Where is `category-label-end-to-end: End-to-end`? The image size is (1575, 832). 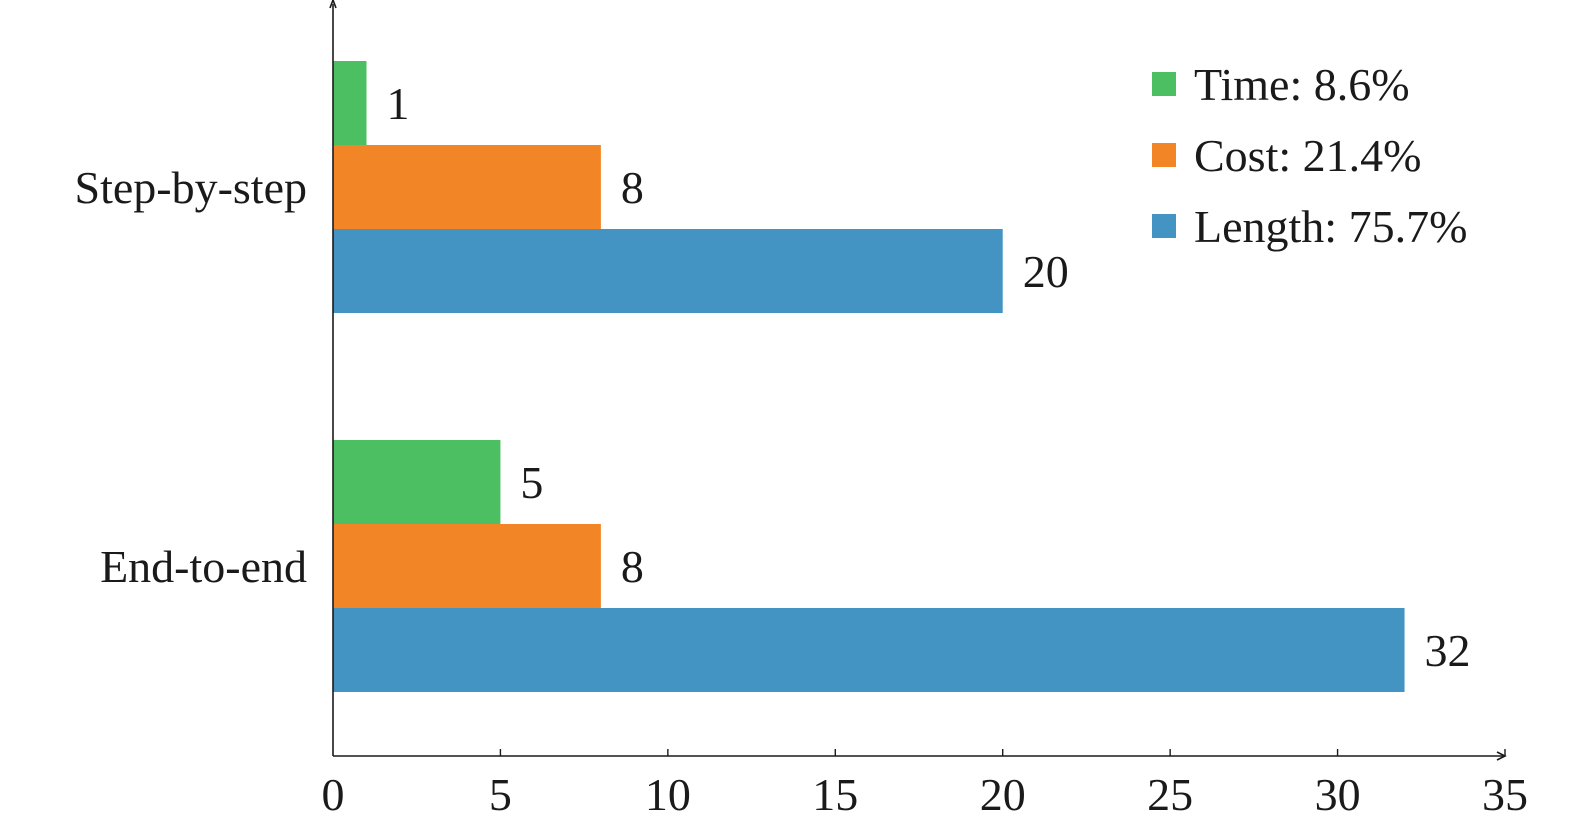
category-label-end-to-end: End-to-end is located at coordinates (203, 566).